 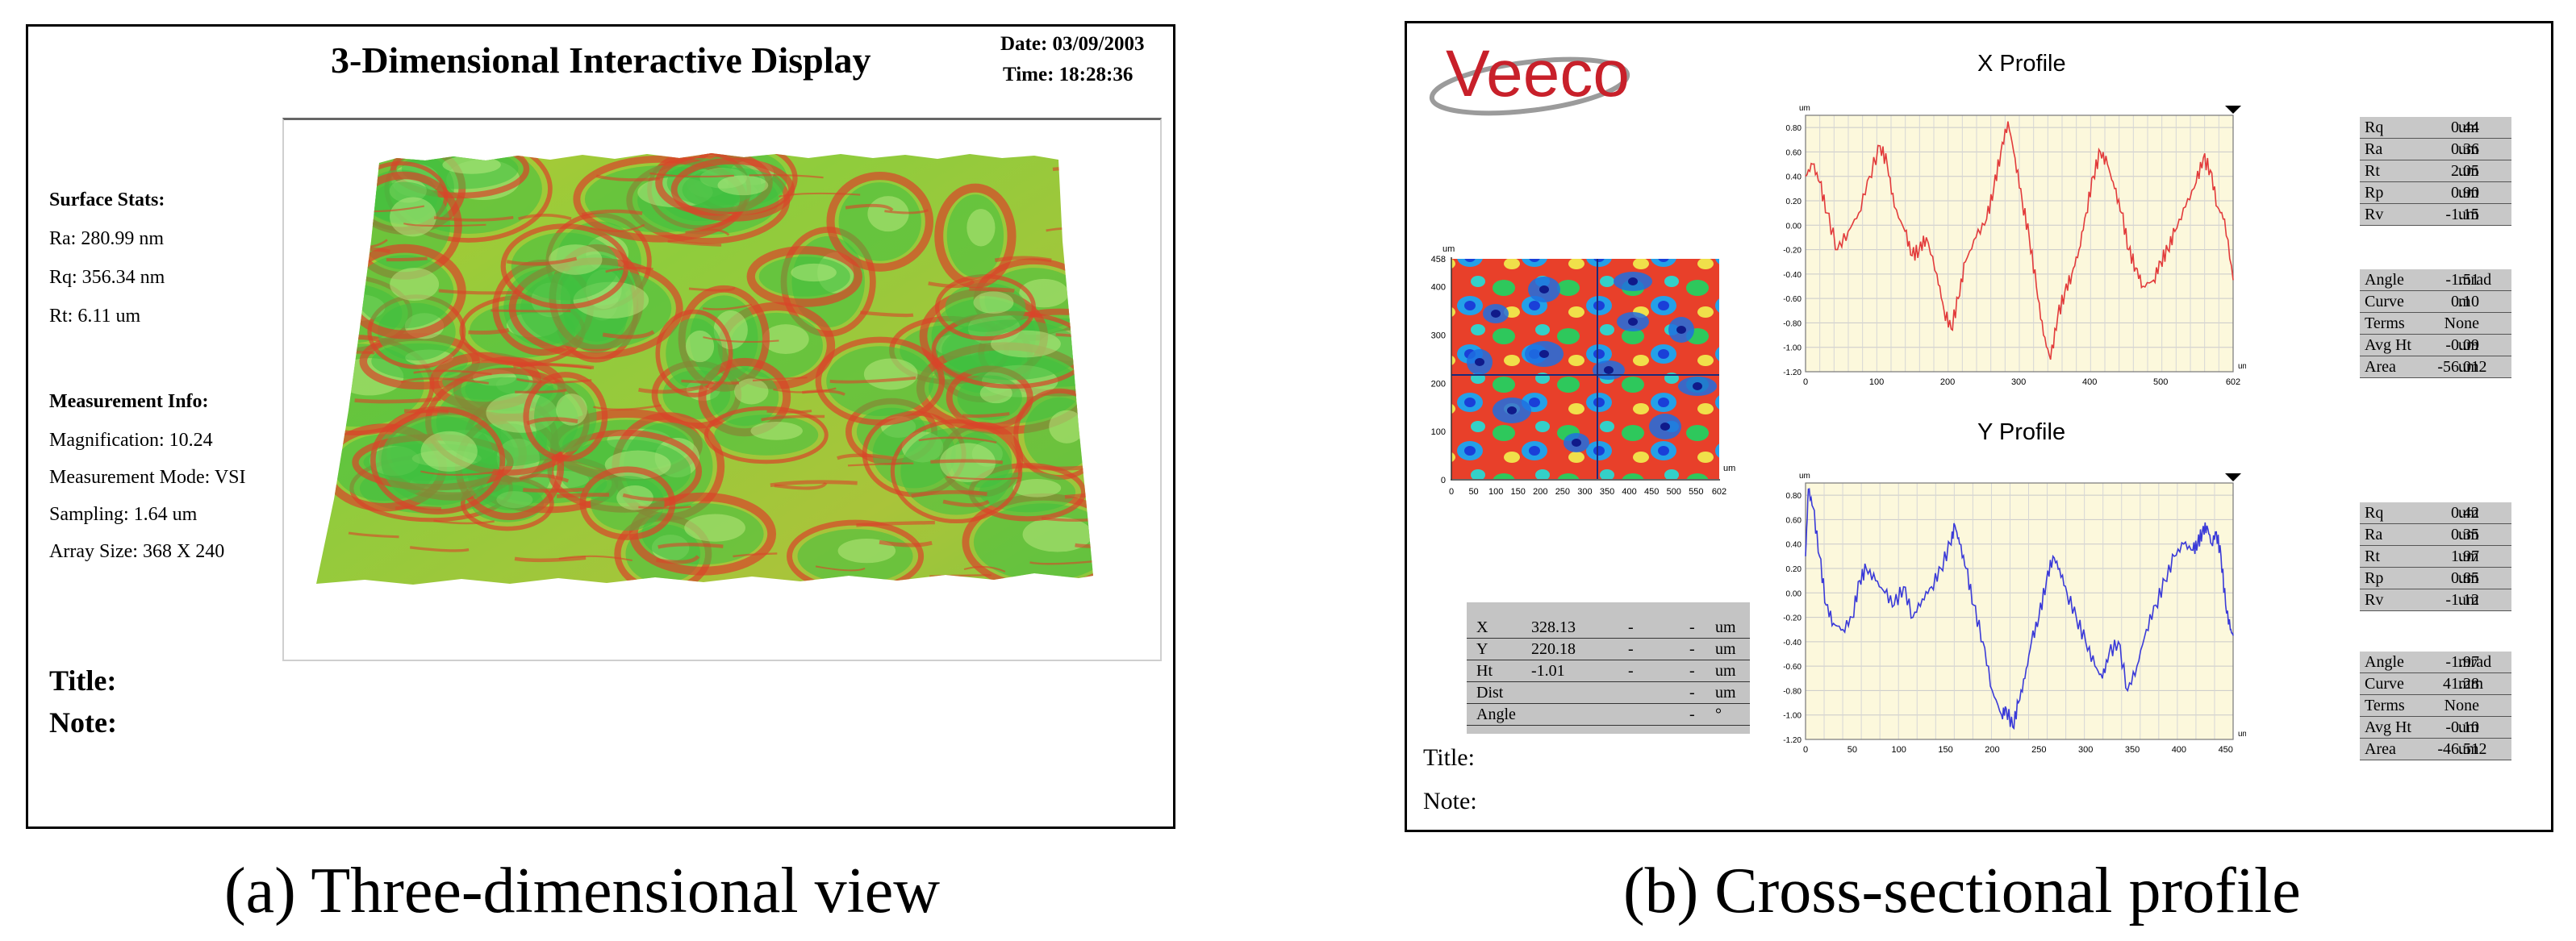 What do you see at coordinates (2465, 128) in the screenshot?
I see `stat-value: 0.44` at bounding box center [2465, 128].